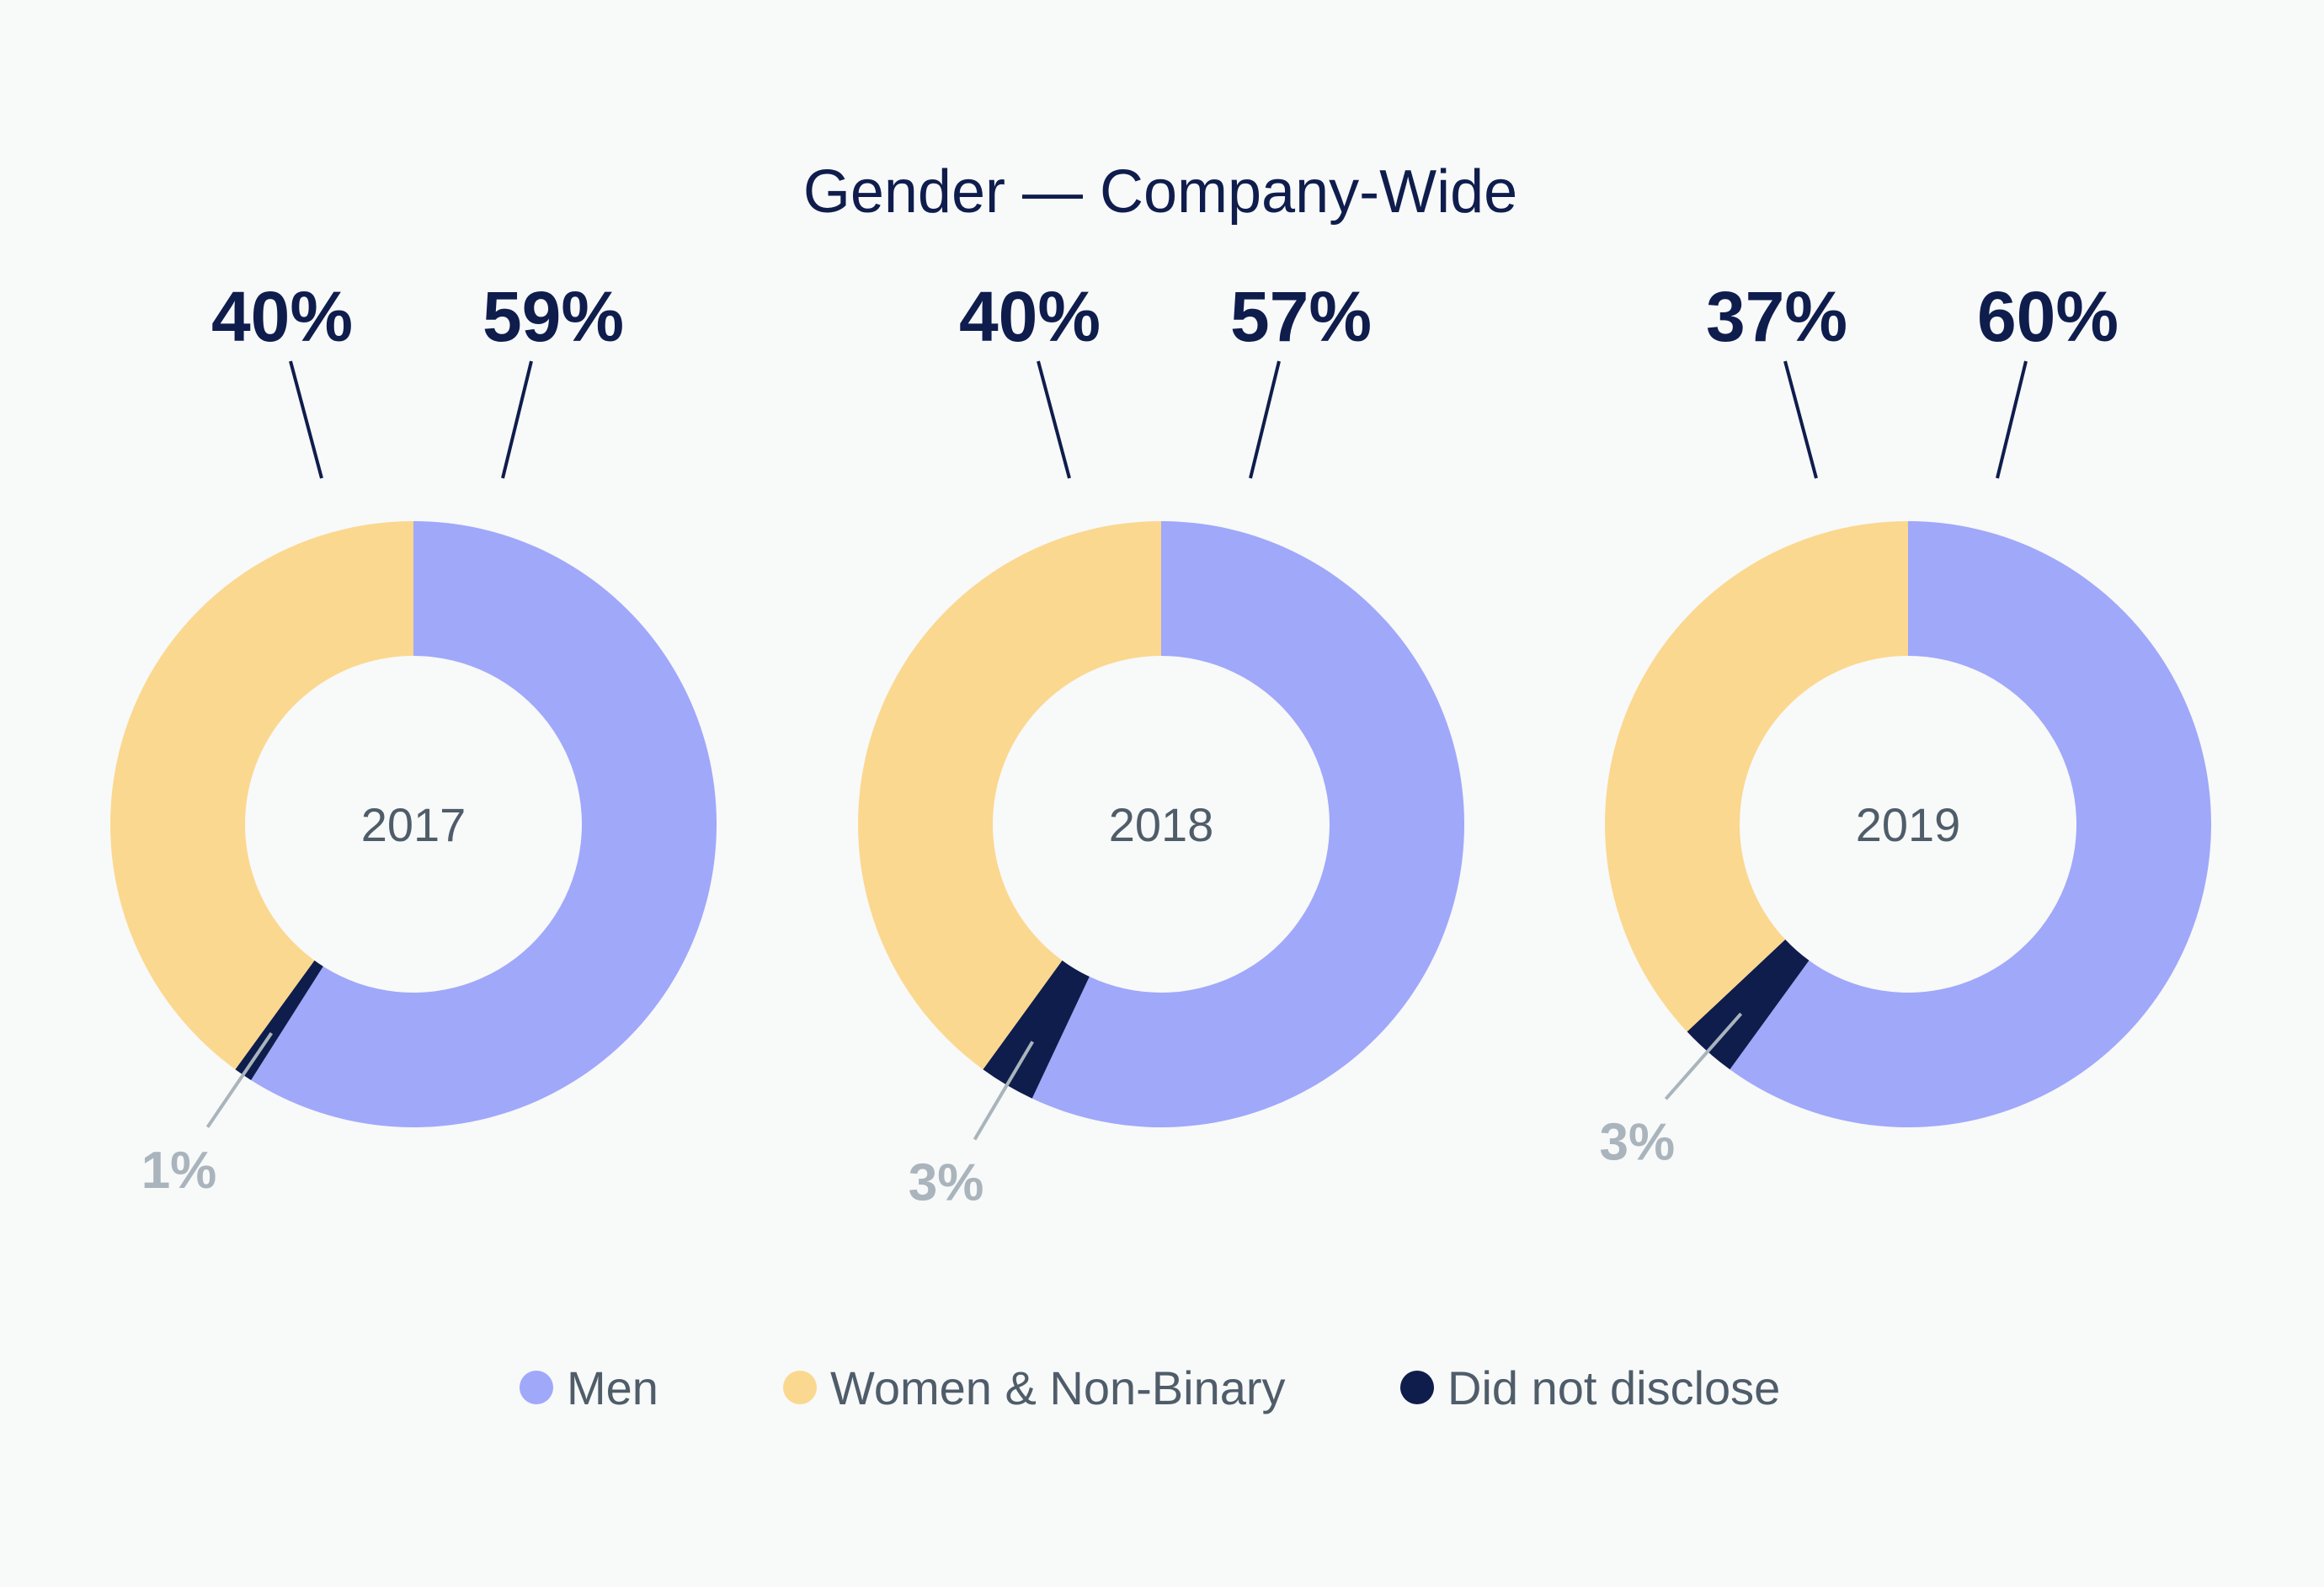 The height and width of the screenshot is (1587, 2324). What do you see at coordinates (179, 1171) in the screenshot?
I see `label-did-not-disclose-pct: 1%` at bounding box center [179, 1171].